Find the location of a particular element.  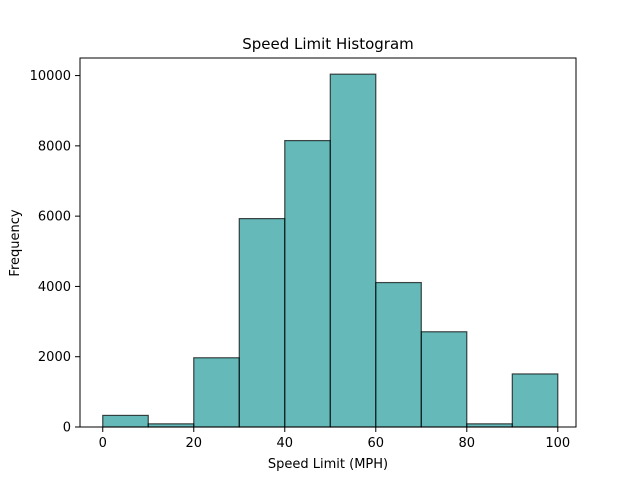

y-tick-label-4: 8000 is located at coordinates (54, 146).